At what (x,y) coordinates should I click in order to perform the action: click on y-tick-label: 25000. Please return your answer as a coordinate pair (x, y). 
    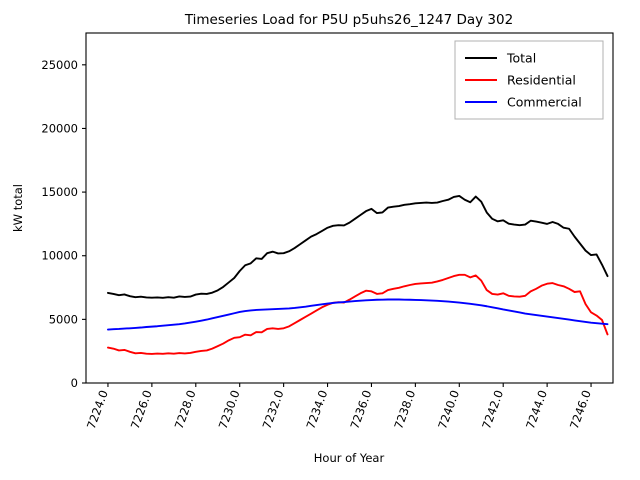
    Looking at the image, I should click on (59, 65).